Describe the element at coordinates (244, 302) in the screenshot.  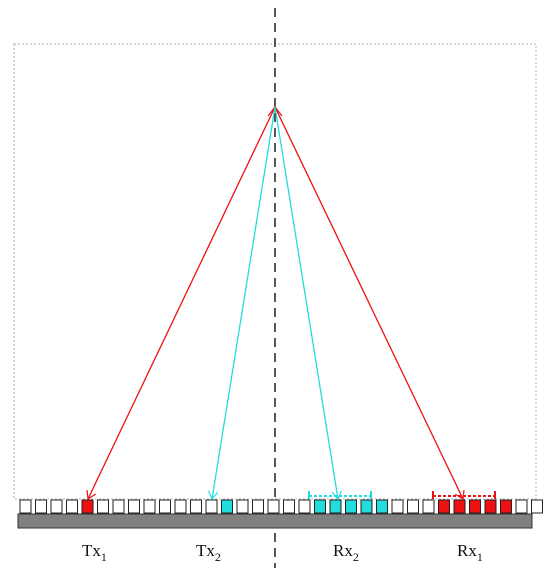
I see `tx2-ray` at that location.